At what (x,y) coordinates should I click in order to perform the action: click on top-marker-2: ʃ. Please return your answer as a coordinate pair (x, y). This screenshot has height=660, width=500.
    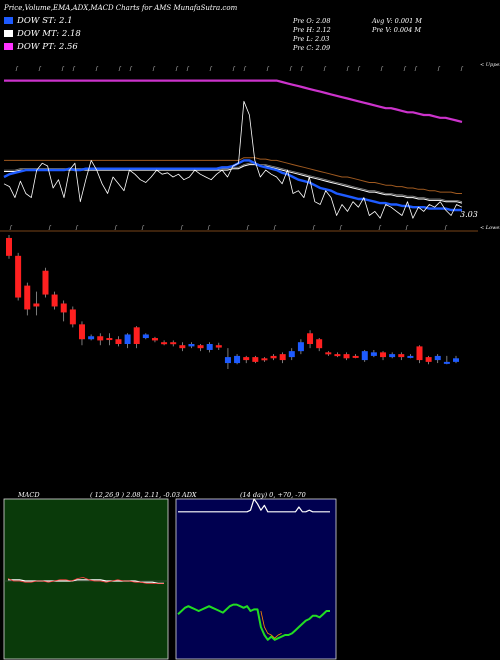
    Looking at the image, I should click on (63, 69).